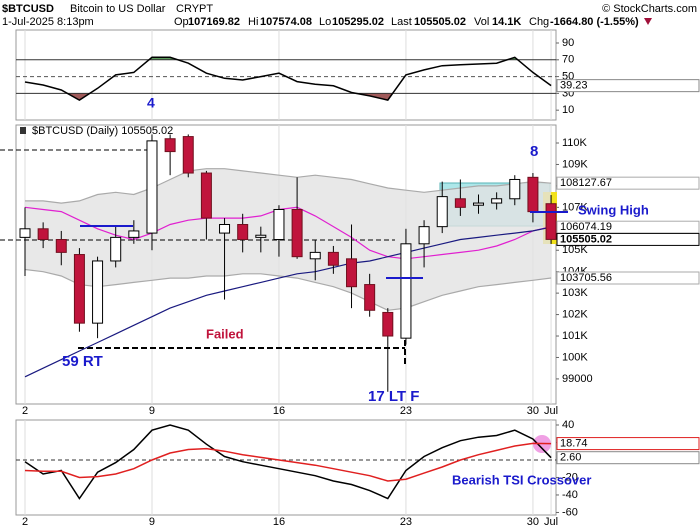  I want to click on y-tick-label: 102K, so click(575, 314).